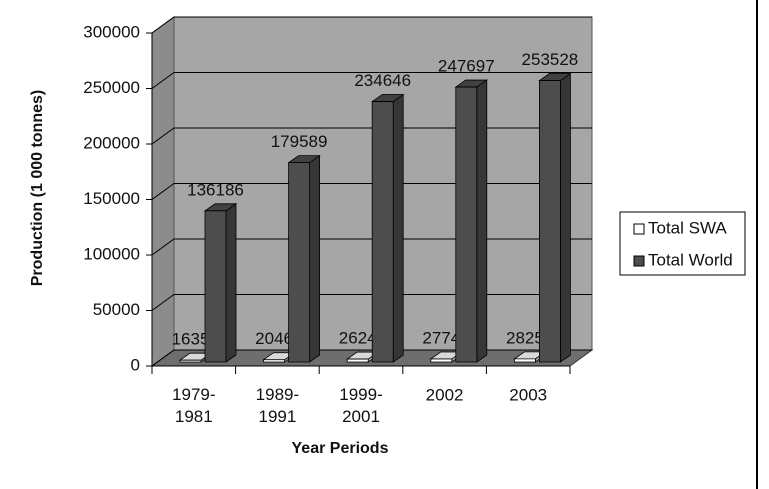  What do you see at coordinates (37, 188) in the screenshot?
I see `y-axis-title: Production (1 000 tonnes)` at bounding box center [37, 188].